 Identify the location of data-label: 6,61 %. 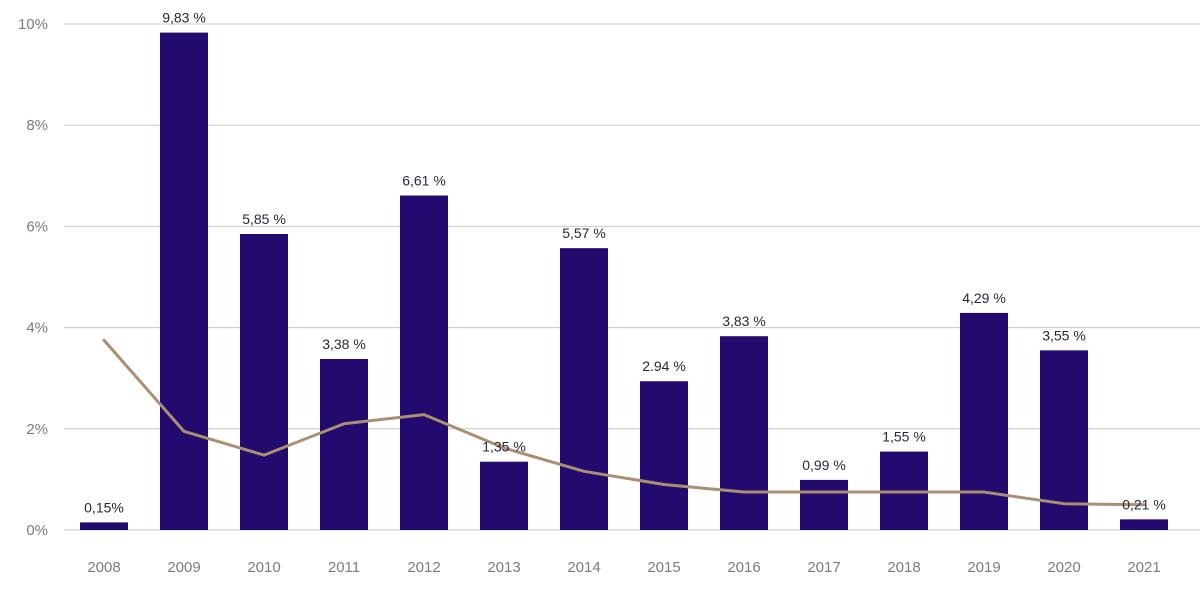
(424, 181).